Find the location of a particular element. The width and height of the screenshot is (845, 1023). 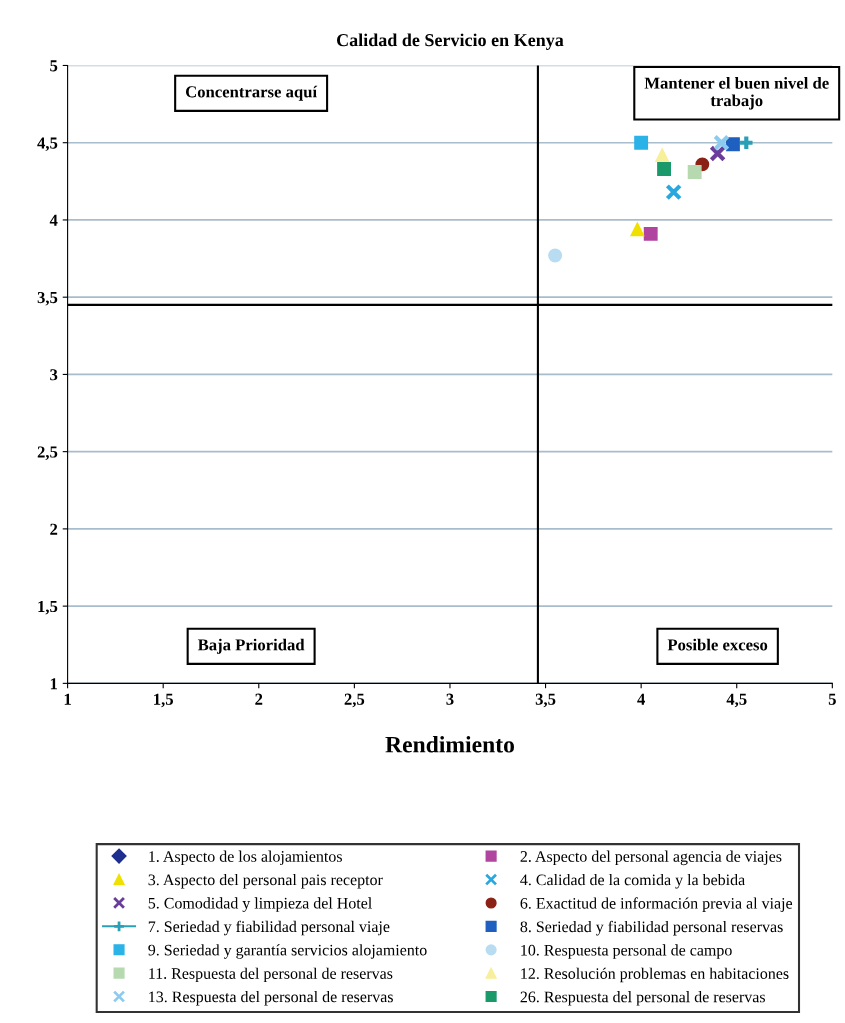

annotation: Concentrarse aquí is located at coordinates (251, 93).